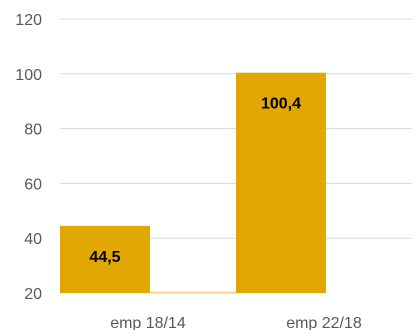 This screenshot has width=418, height=330. Describe the element at coordinates (236, 322) in the screenshot. I see `x-axis-ticks: emp 18/14 emp 22/18` at that location.